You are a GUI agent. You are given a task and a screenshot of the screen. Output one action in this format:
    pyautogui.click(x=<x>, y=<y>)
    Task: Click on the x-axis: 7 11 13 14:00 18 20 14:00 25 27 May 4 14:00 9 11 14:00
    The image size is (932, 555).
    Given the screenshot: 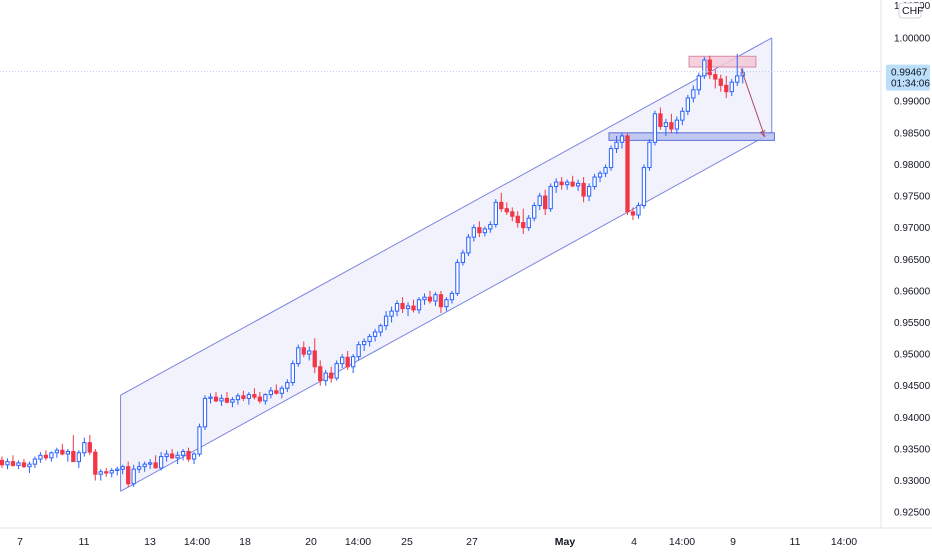 What is the action you would take?
    pyautogui.click(x=437, y=542)
    